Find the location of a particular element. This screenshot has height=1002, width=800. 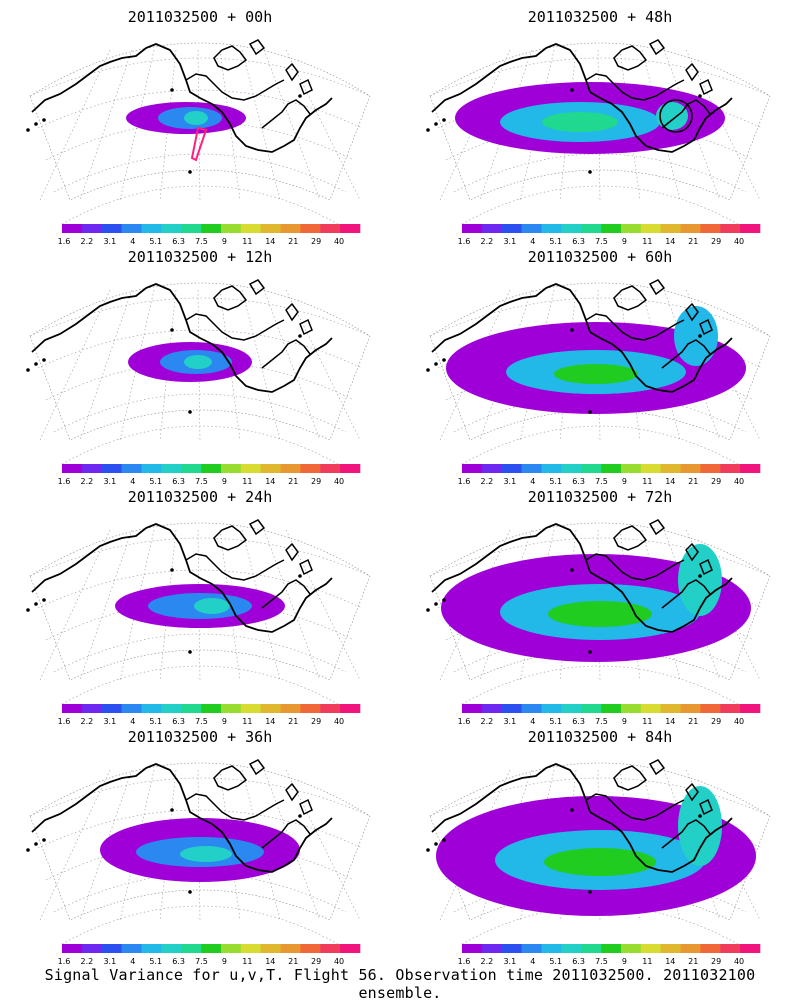

panel-title: 2011032500 + 60h is located at coordinates (600, 257).